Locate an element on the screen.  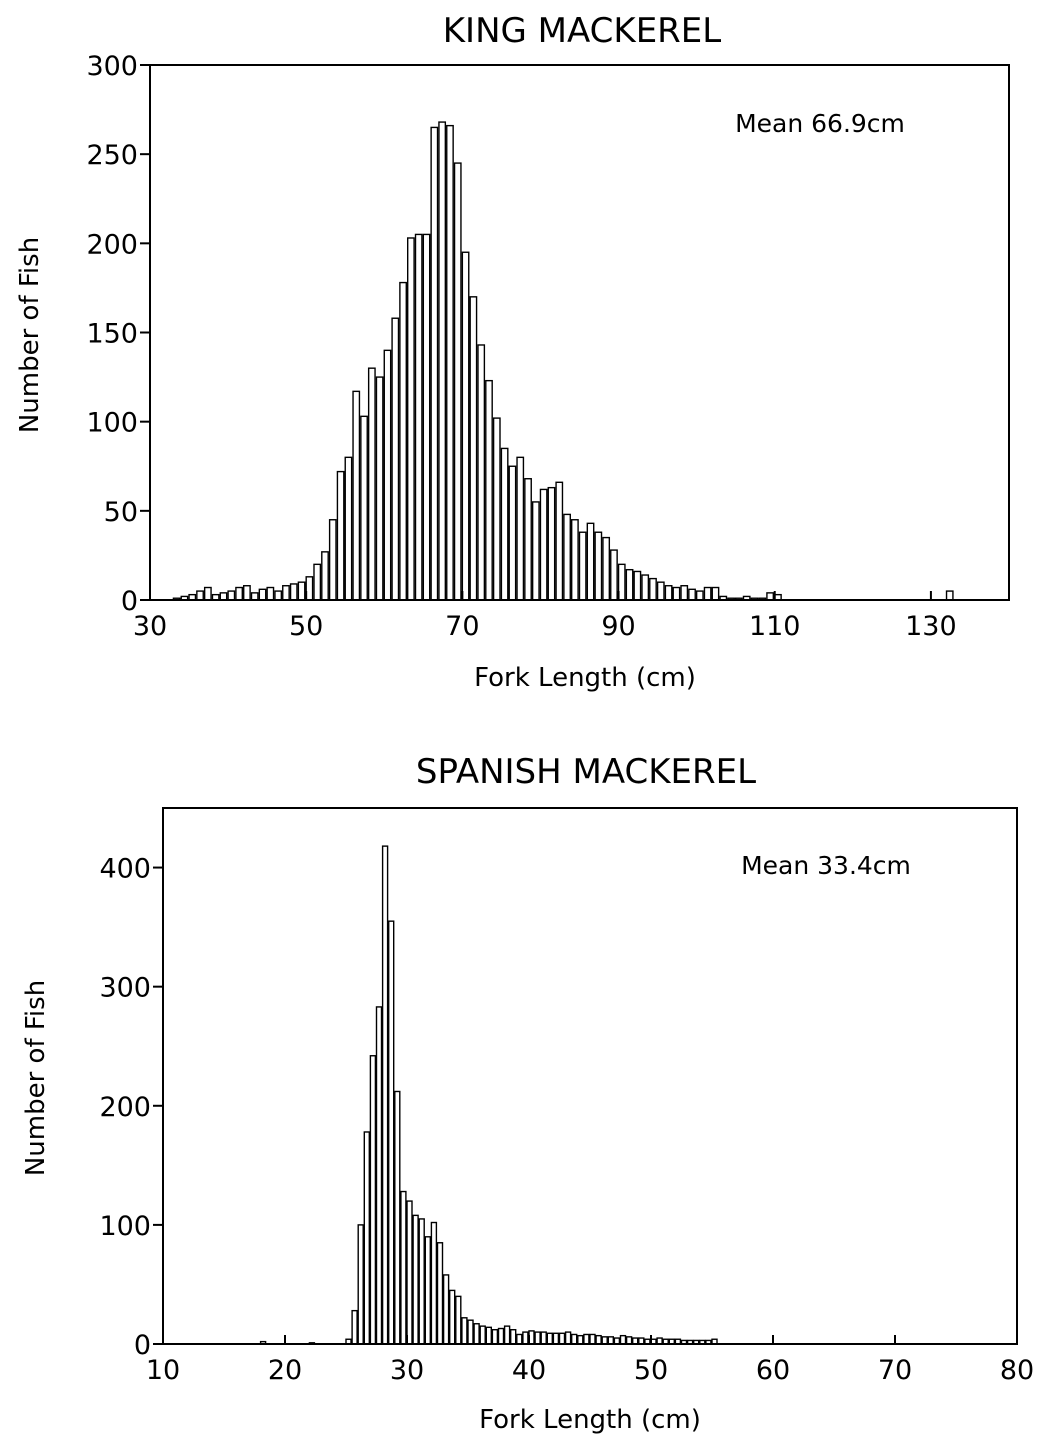
x-tick-label: 20 is located at coordinates (285, 1370).